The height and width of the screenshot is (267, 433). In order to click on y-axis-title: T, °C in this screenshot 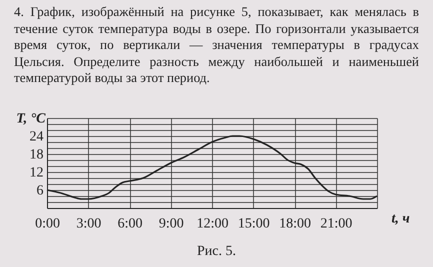, I will do `click(31, 119)`.